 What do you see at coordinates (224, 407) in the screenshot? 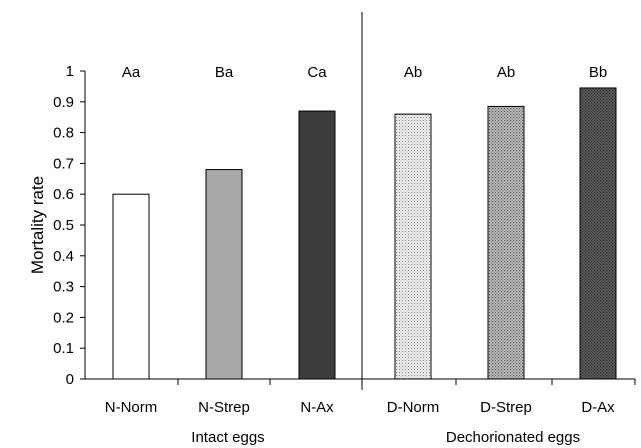
I see `x-tick-label: N-Strep` at bounding box center [224, 407].